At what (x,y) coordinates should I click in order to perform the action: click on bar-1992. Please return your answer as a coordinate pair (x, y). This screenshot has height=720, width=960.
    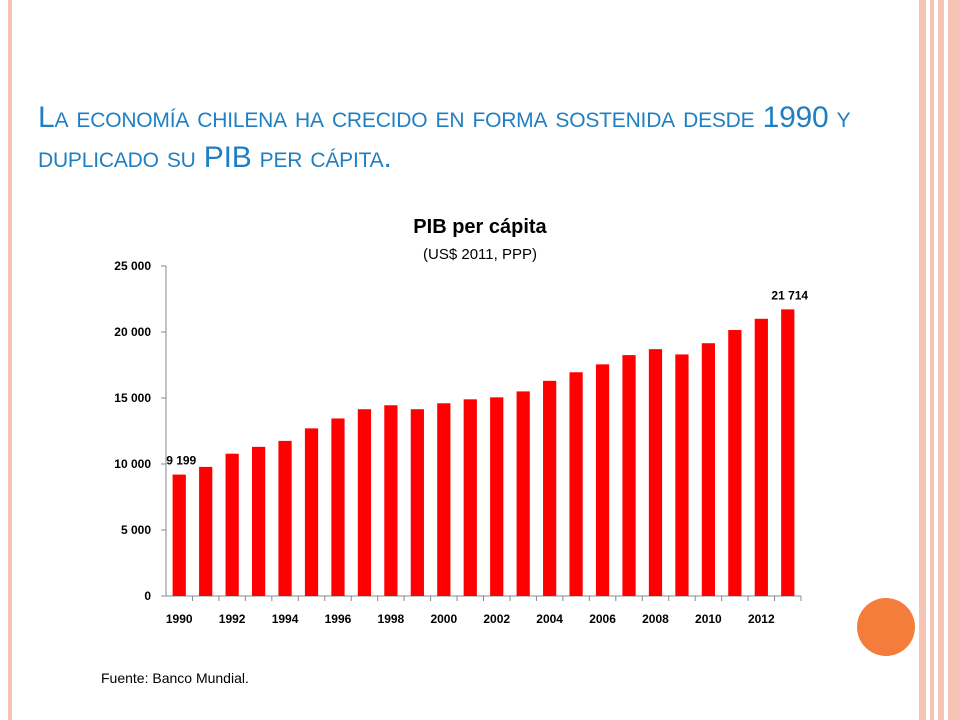
    Looking at the image, I should click on (232, 524).